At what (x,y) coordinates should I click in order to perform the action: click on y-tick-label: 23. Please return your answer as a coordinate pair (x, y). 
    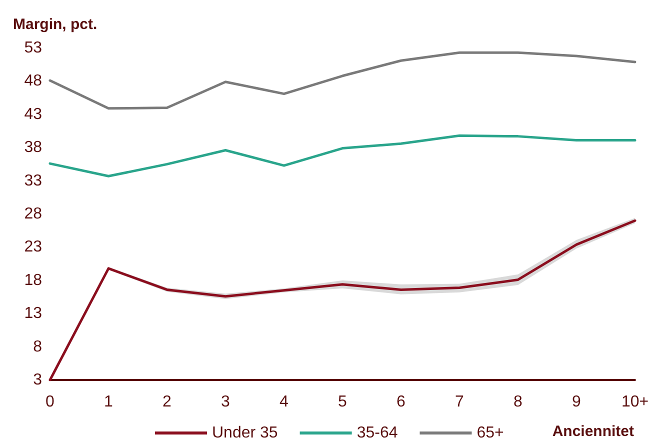
    Looking at the image, I should click on (33, 247).